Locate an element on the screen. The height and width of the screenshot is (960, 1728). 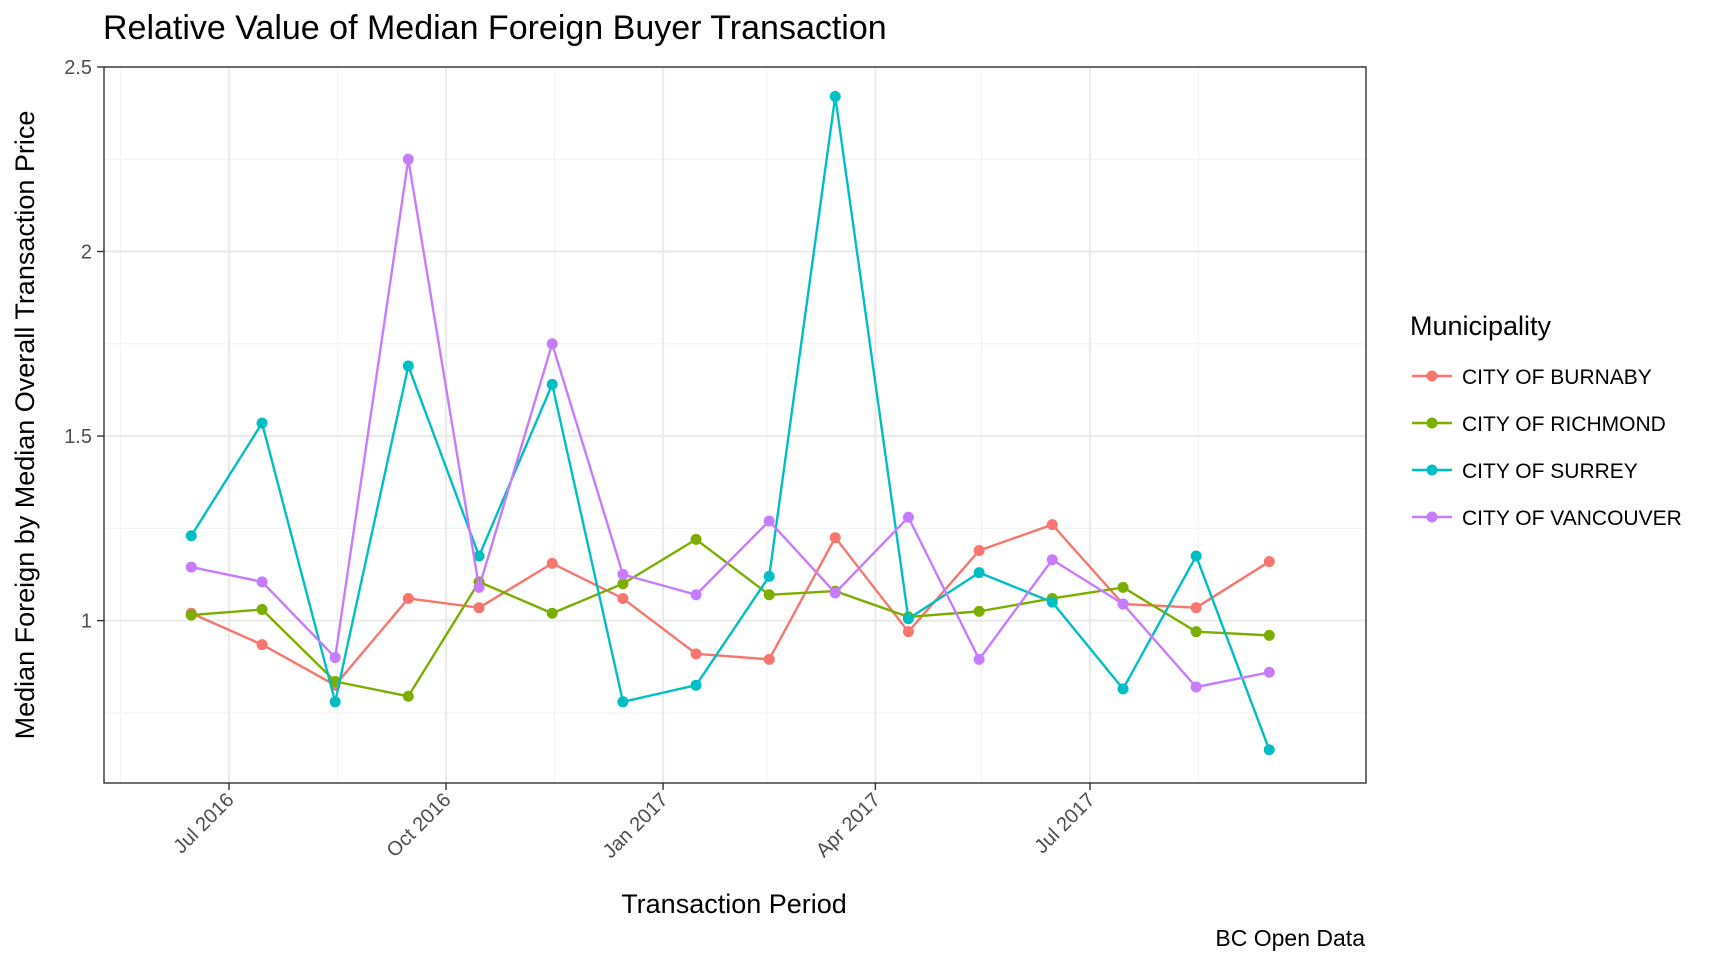
y-tick-label: 1.5 is located at coordinates (78, 437).